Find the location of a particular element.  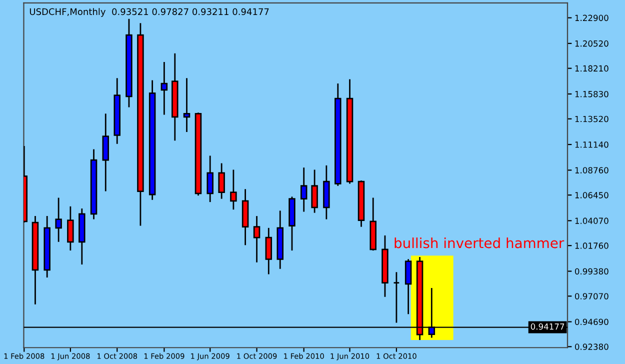

y-tick-label: 1.13520 is located at coordinates (591, 119).